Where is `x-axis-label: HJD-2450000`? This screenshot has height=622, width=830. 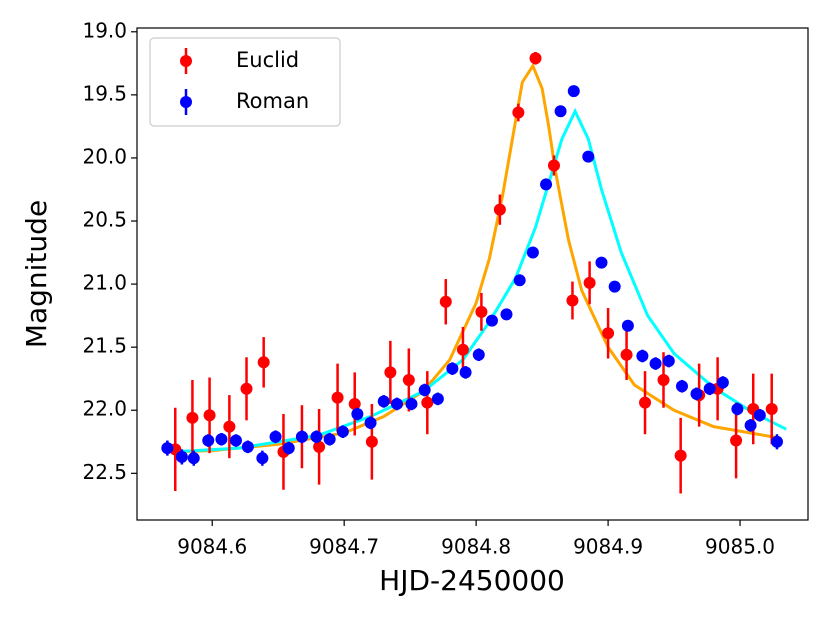 x-axis-label: HJD-2450000 is located at coordinates (472, 580).